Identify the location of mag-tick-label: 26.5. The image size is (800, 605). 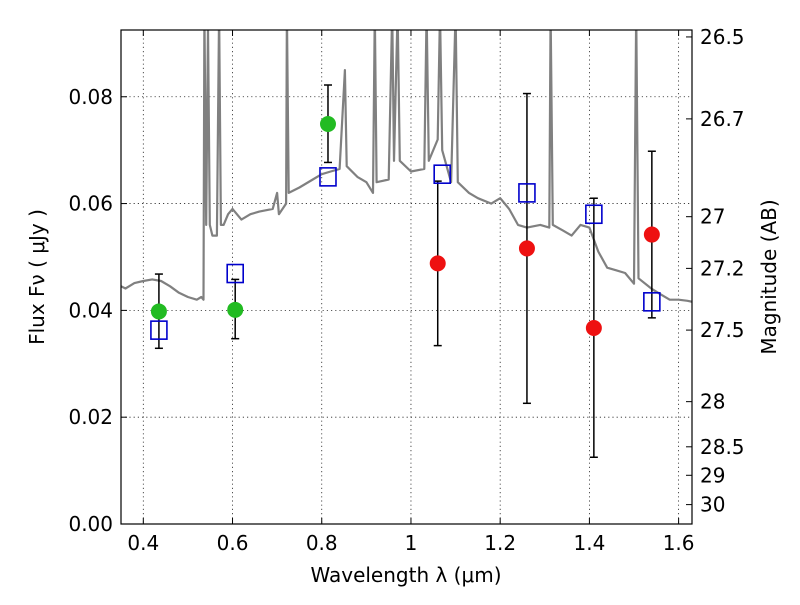
(722, 37).